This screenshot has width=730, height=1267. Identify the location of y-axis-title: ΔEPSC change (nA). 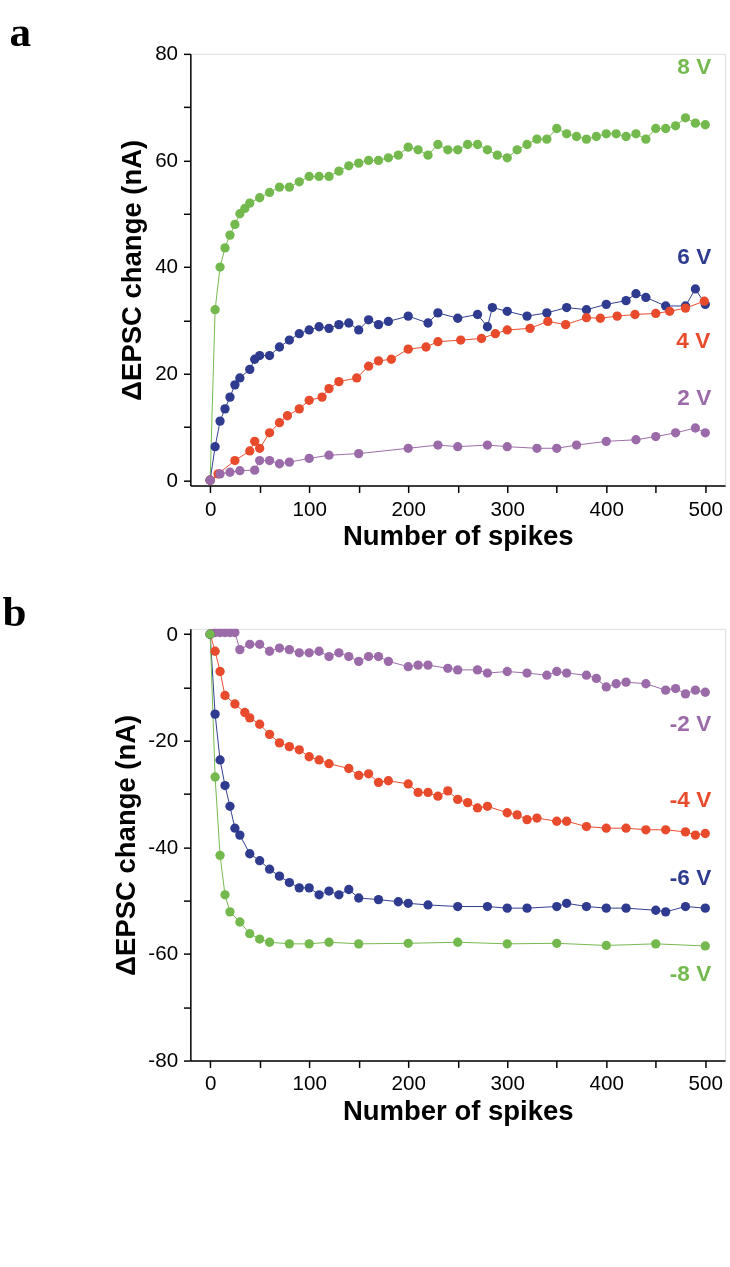
(132, 270).